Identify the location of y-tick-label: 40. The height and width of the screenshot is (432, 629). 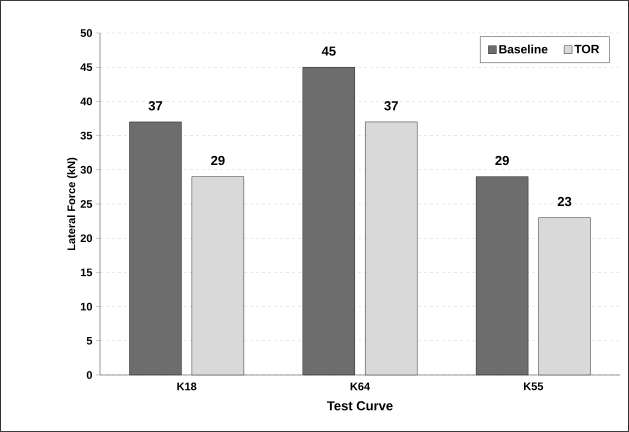
(86, 102).